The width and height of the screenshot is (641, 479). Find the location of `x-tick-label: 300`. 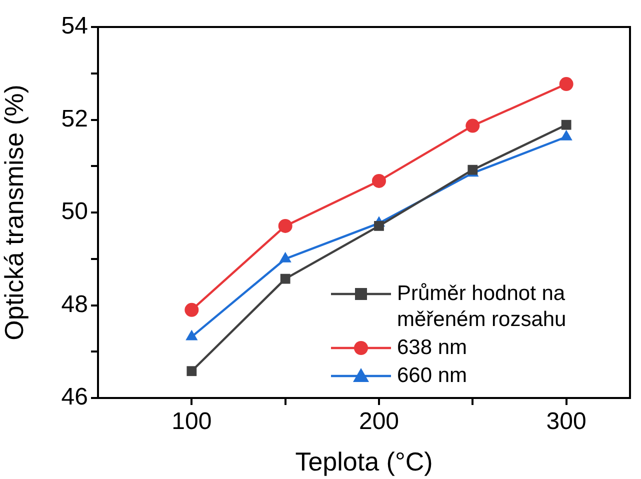

x-tick-label: 300 is located at coordinates (566, 422).